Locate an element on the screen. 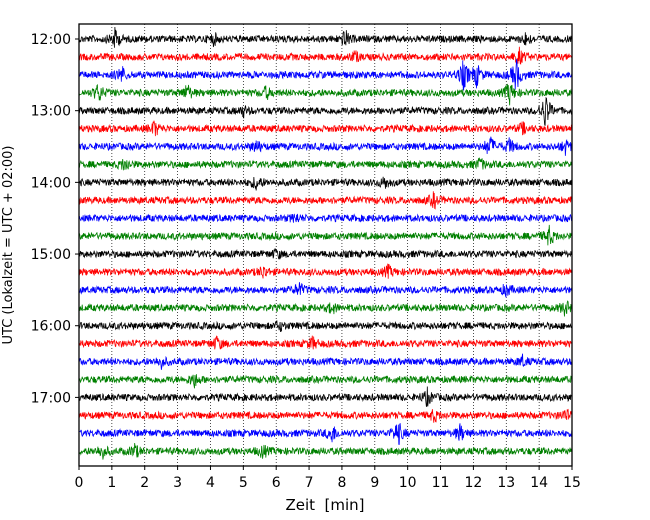  y-tick-label: 17:00 is located at coordinates (51, 398).